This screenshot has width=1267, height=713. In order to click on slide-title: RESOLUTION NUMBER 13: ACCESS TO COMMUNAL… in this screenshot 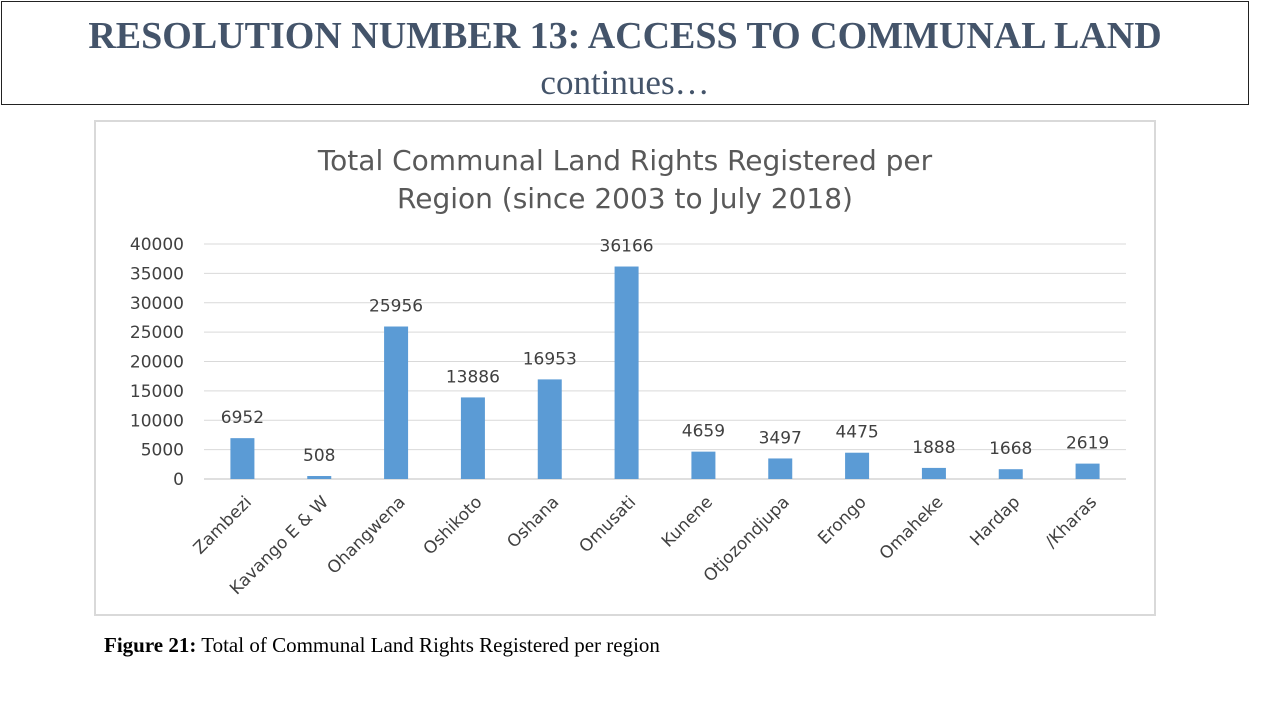, I will do `click(625, 36)`.